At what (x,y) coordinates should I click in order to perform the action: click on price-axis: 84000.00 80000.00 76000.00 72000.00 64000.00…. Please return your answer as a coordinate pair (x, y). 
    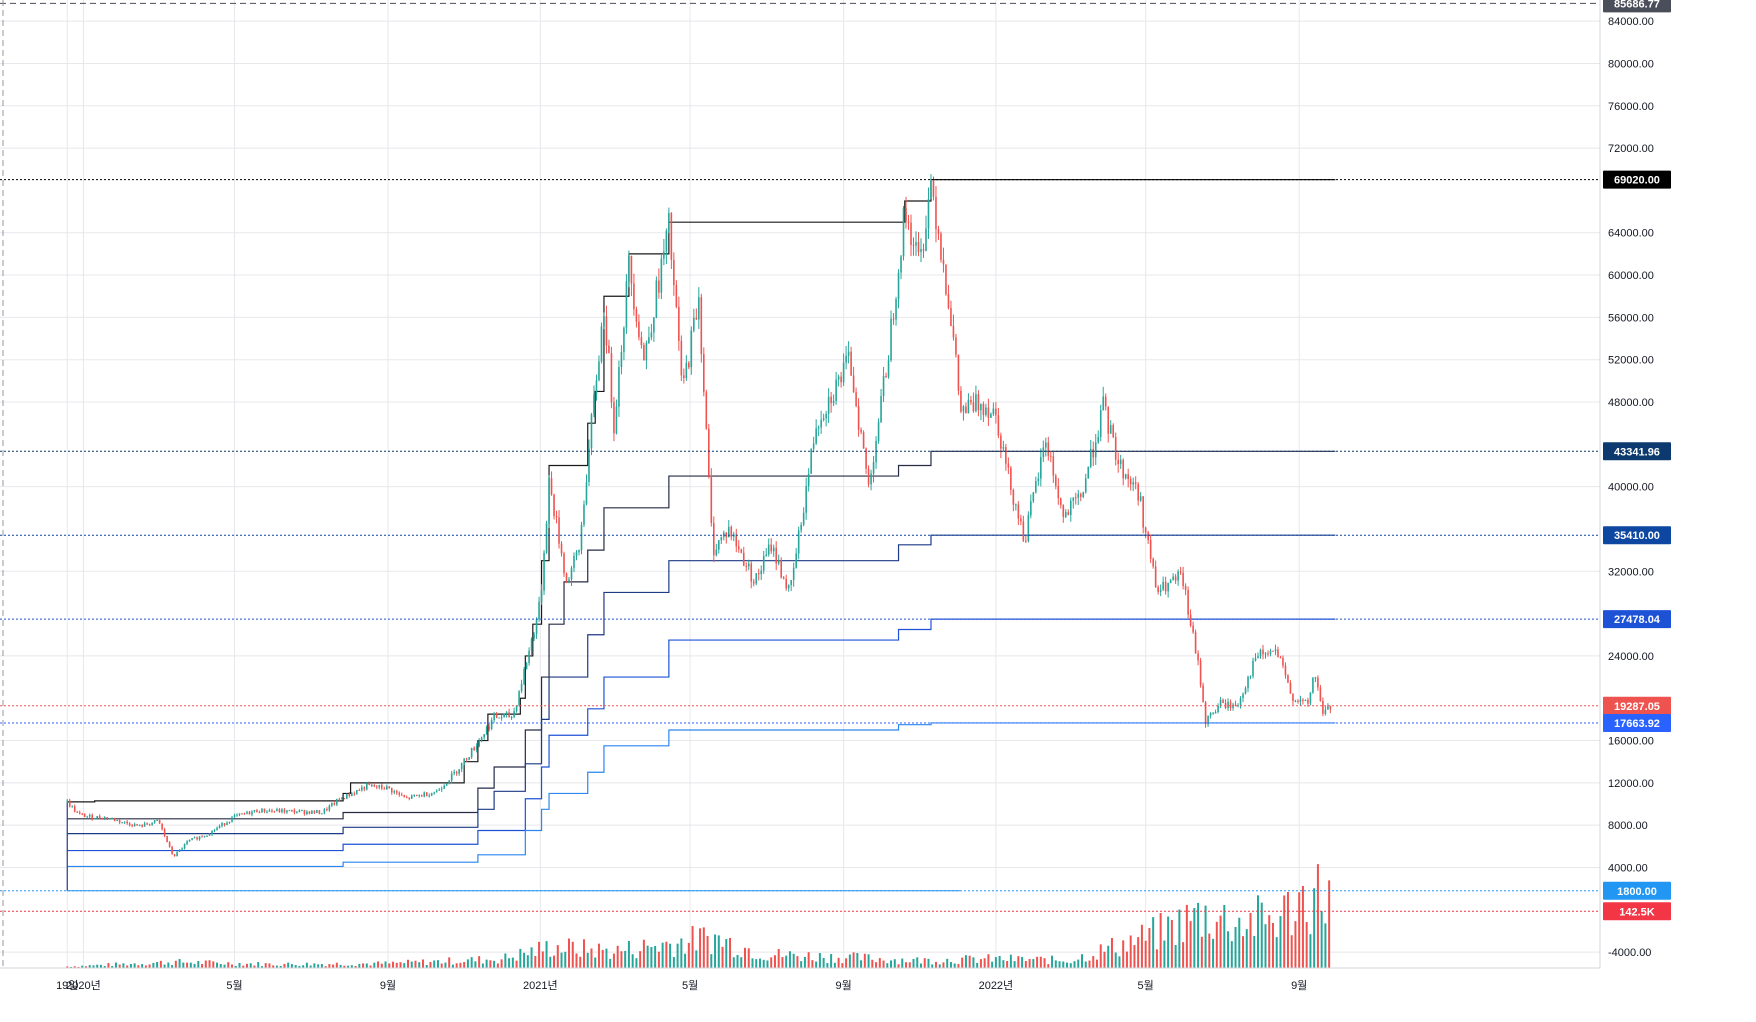
    Looking at the image, I should click on (1631, 487).